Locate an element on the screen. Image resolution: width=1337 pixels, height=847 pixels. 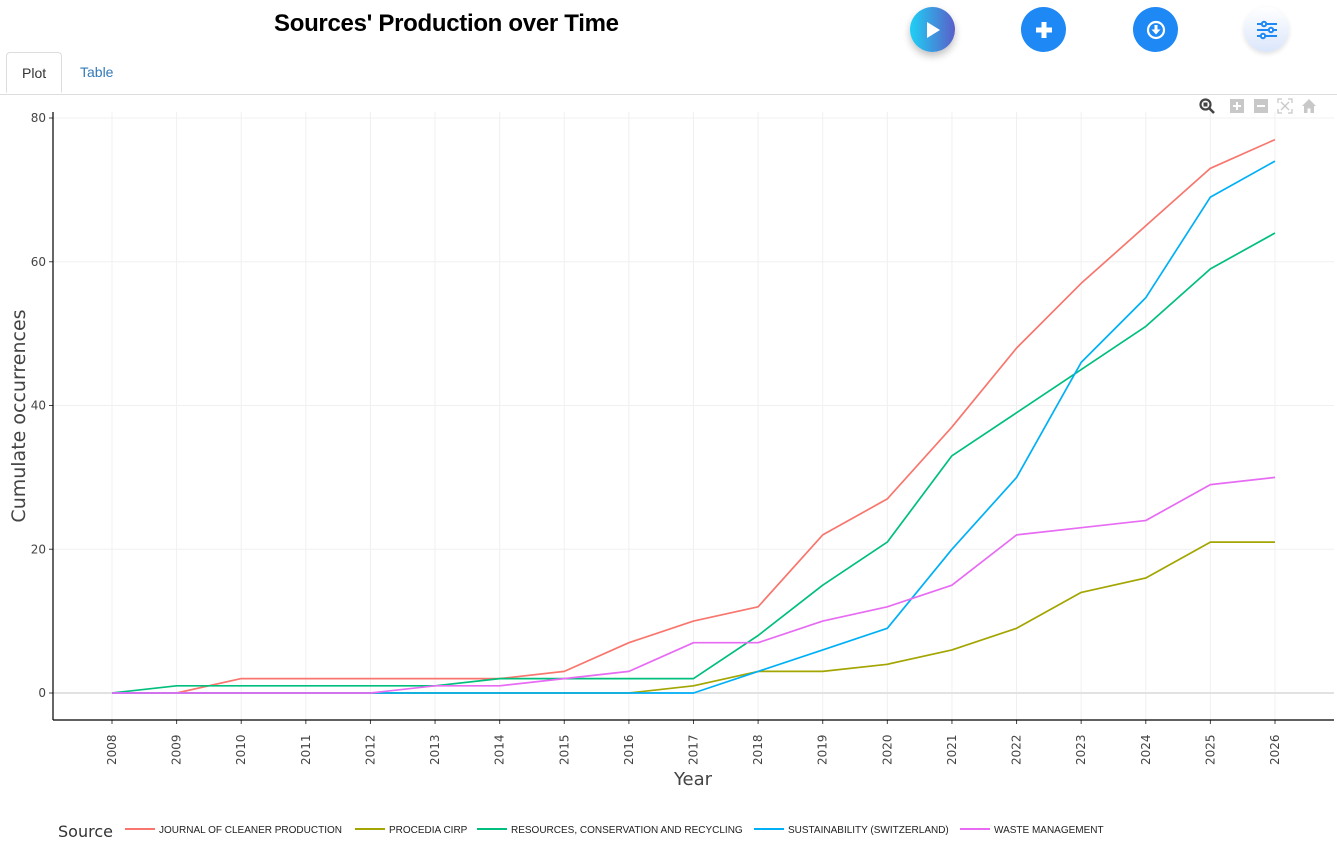
legend-item: SUSTAINABILITY (SWITZERLAND) is located at coordinates (851, 830).